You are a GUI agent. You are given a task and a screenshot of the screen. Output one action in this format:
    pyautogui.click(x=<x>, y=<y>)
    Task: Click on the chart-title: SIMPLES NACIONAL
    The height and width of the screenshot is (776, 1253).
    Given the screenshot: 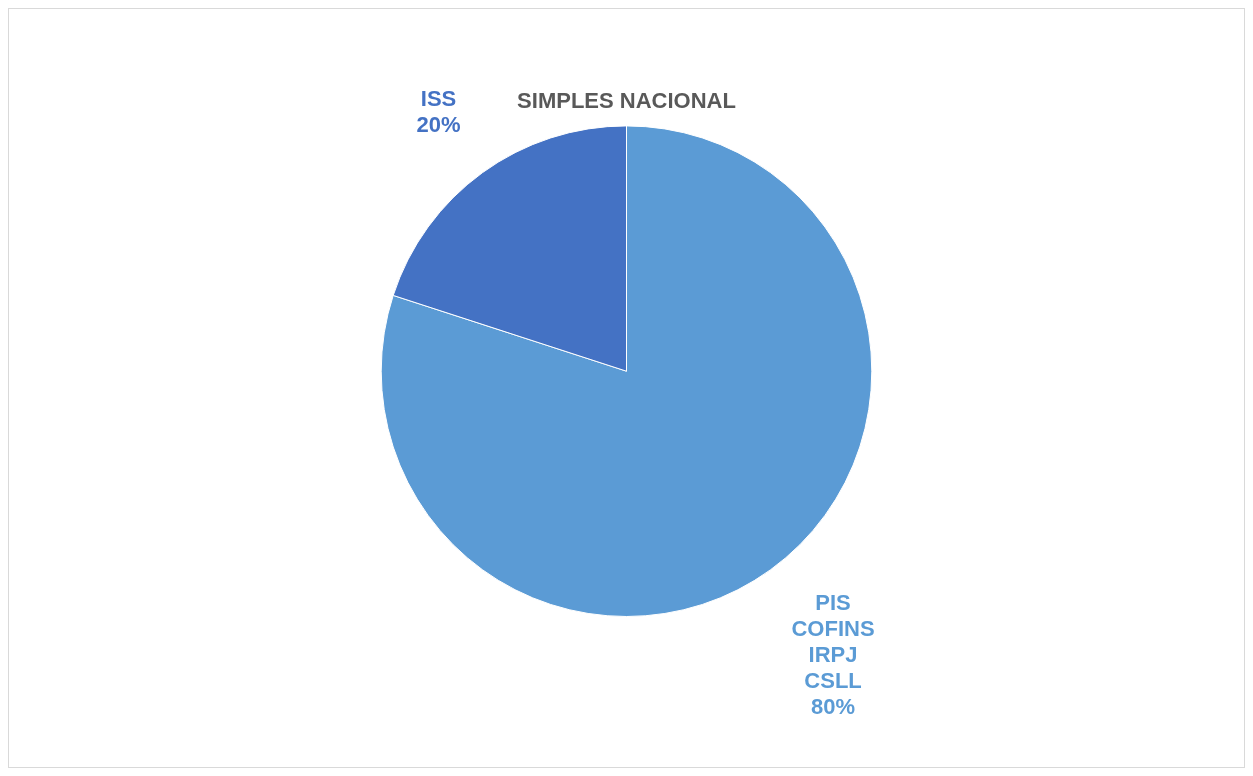 What is the action you would take?
    pyautogui.click(x=626, y=101)
    